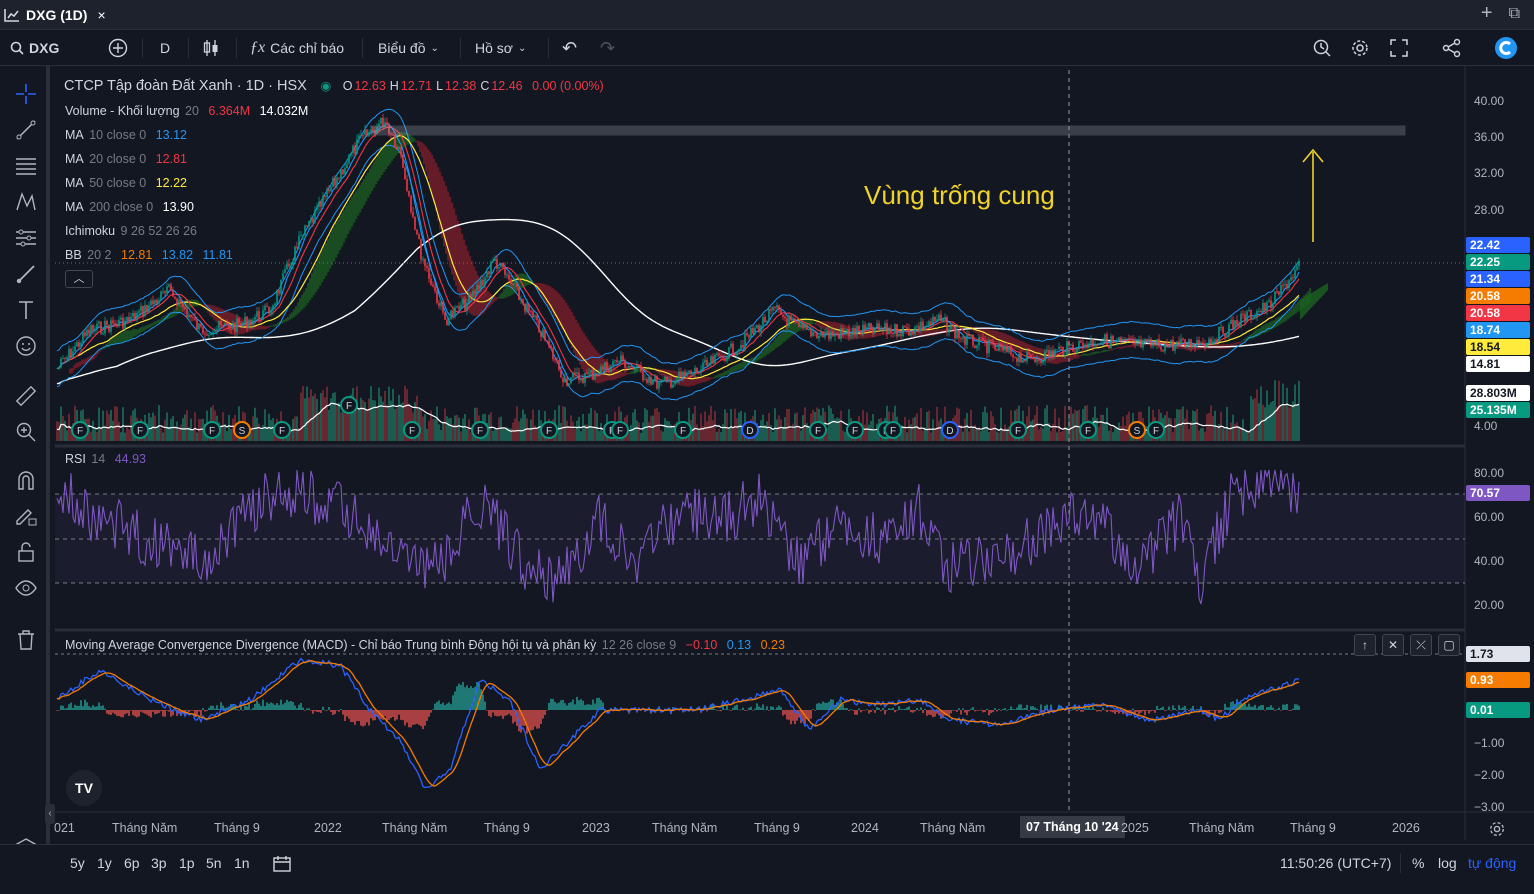 The width and height of the screenshot is (1534, 894). I want to click on legend-volume: Volume - Khối lượng 20 6.364M 14.032M, so click(187, 111).